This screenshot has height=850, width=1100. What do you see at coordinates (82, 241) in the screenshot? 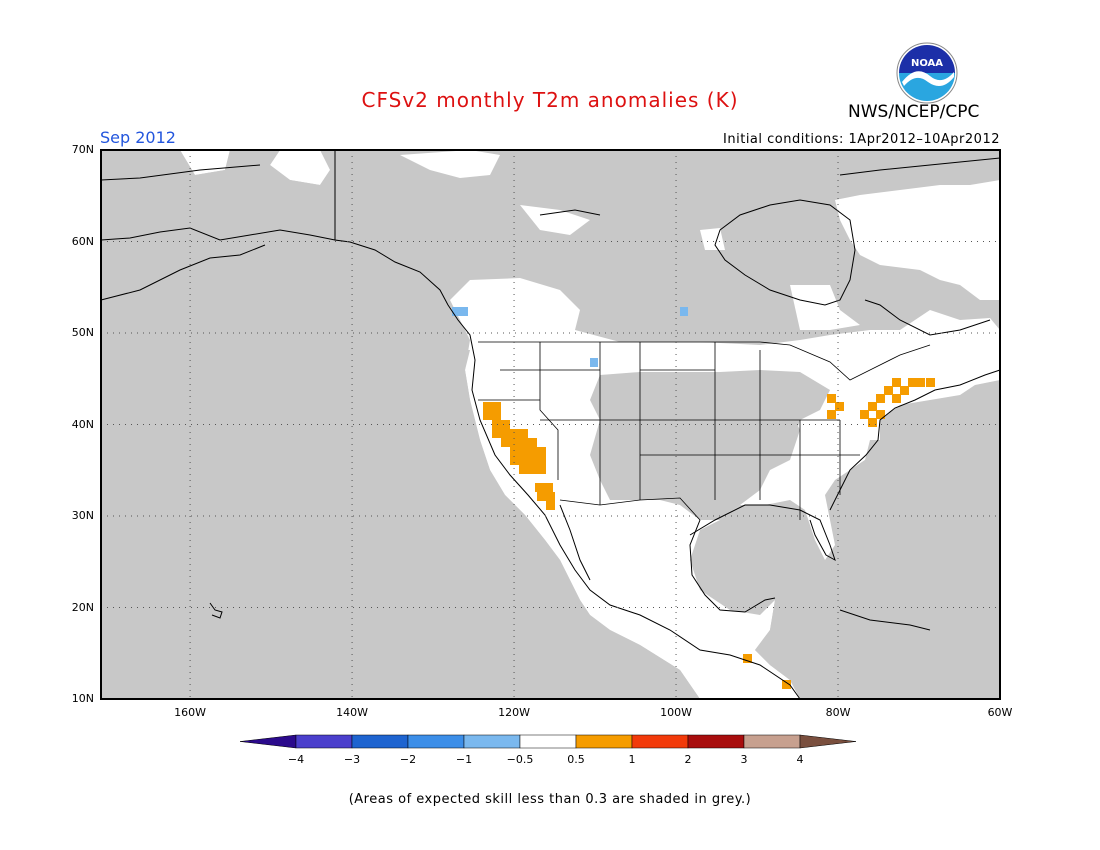
I see `latitude-label: 60N` at bounding box center [82, 241].